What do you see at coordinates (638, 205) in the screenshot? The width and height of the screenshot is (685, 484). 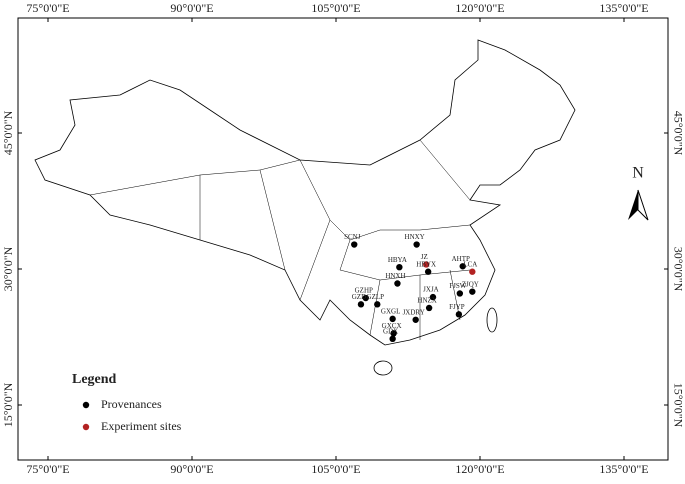 I see `north-arrow` at bounding box center [638, 205].